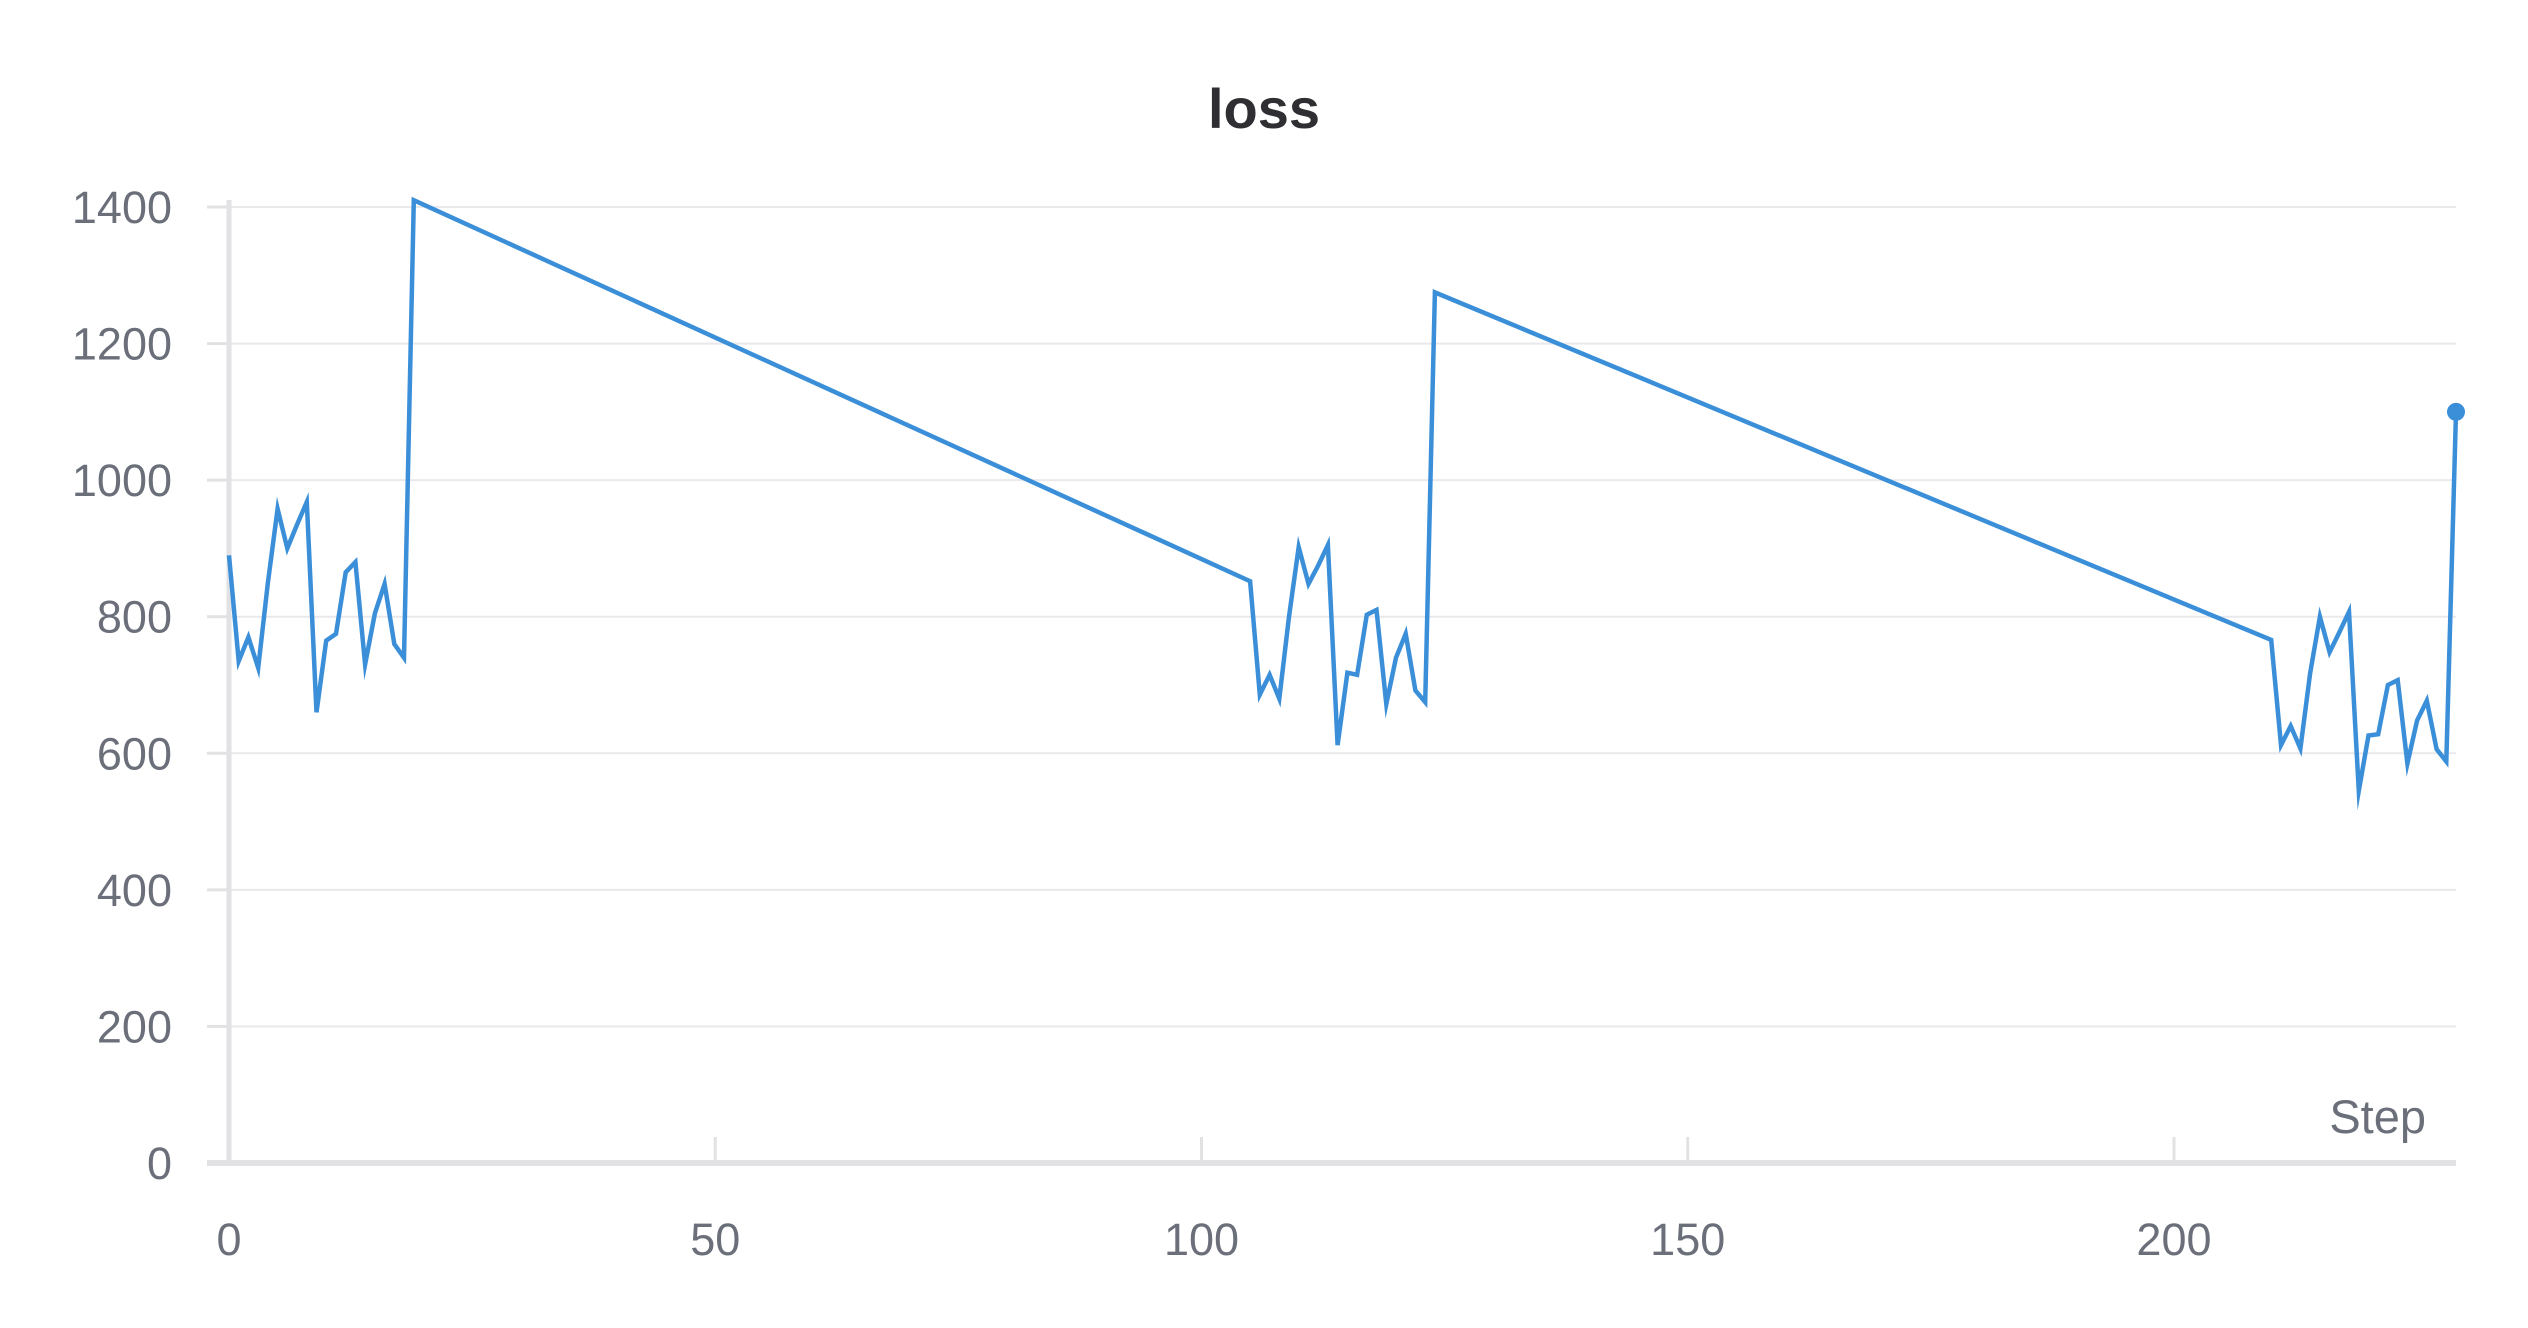 The width and height of the screenshot is (2528, 1328). Describe the element at coordinates (1687, 1239) in the screenshot. I see `x-tick-label: 150` at that location.